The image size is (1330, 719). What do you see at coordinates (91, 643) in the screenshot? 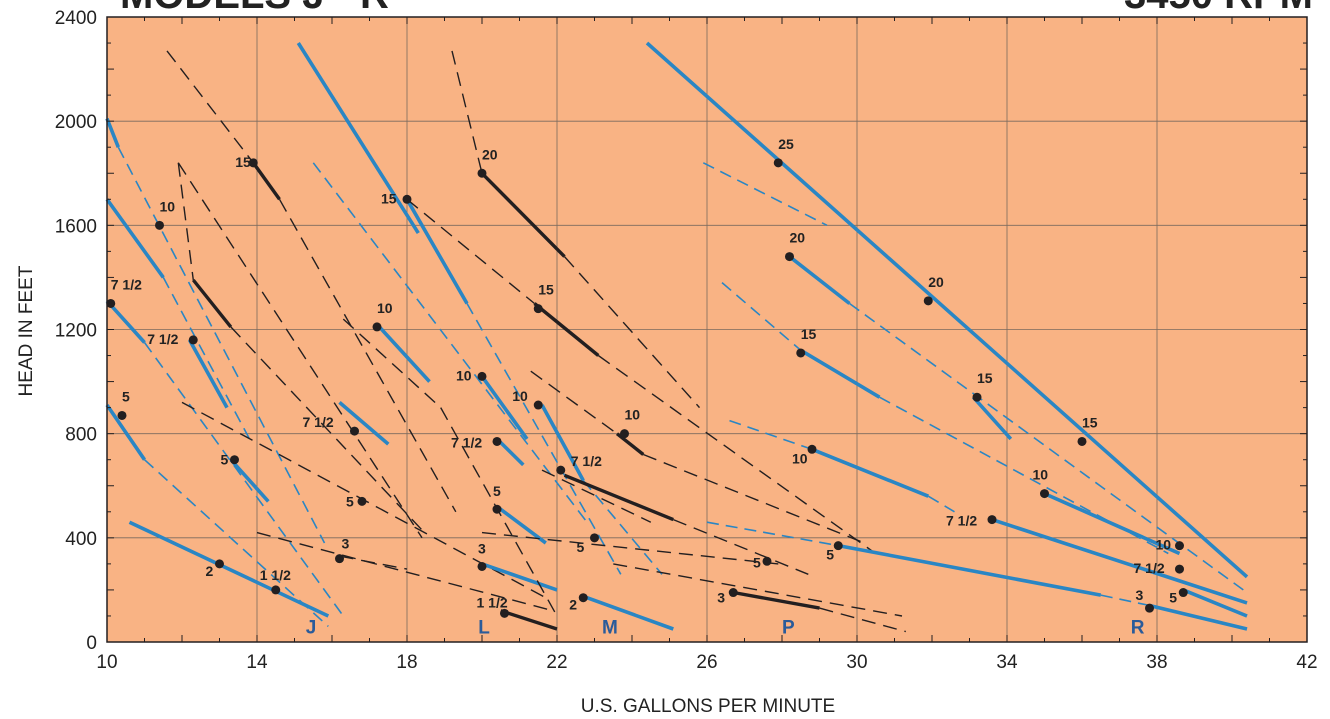
I see `y-tick-label: 0` at bounding box center [91, 643].